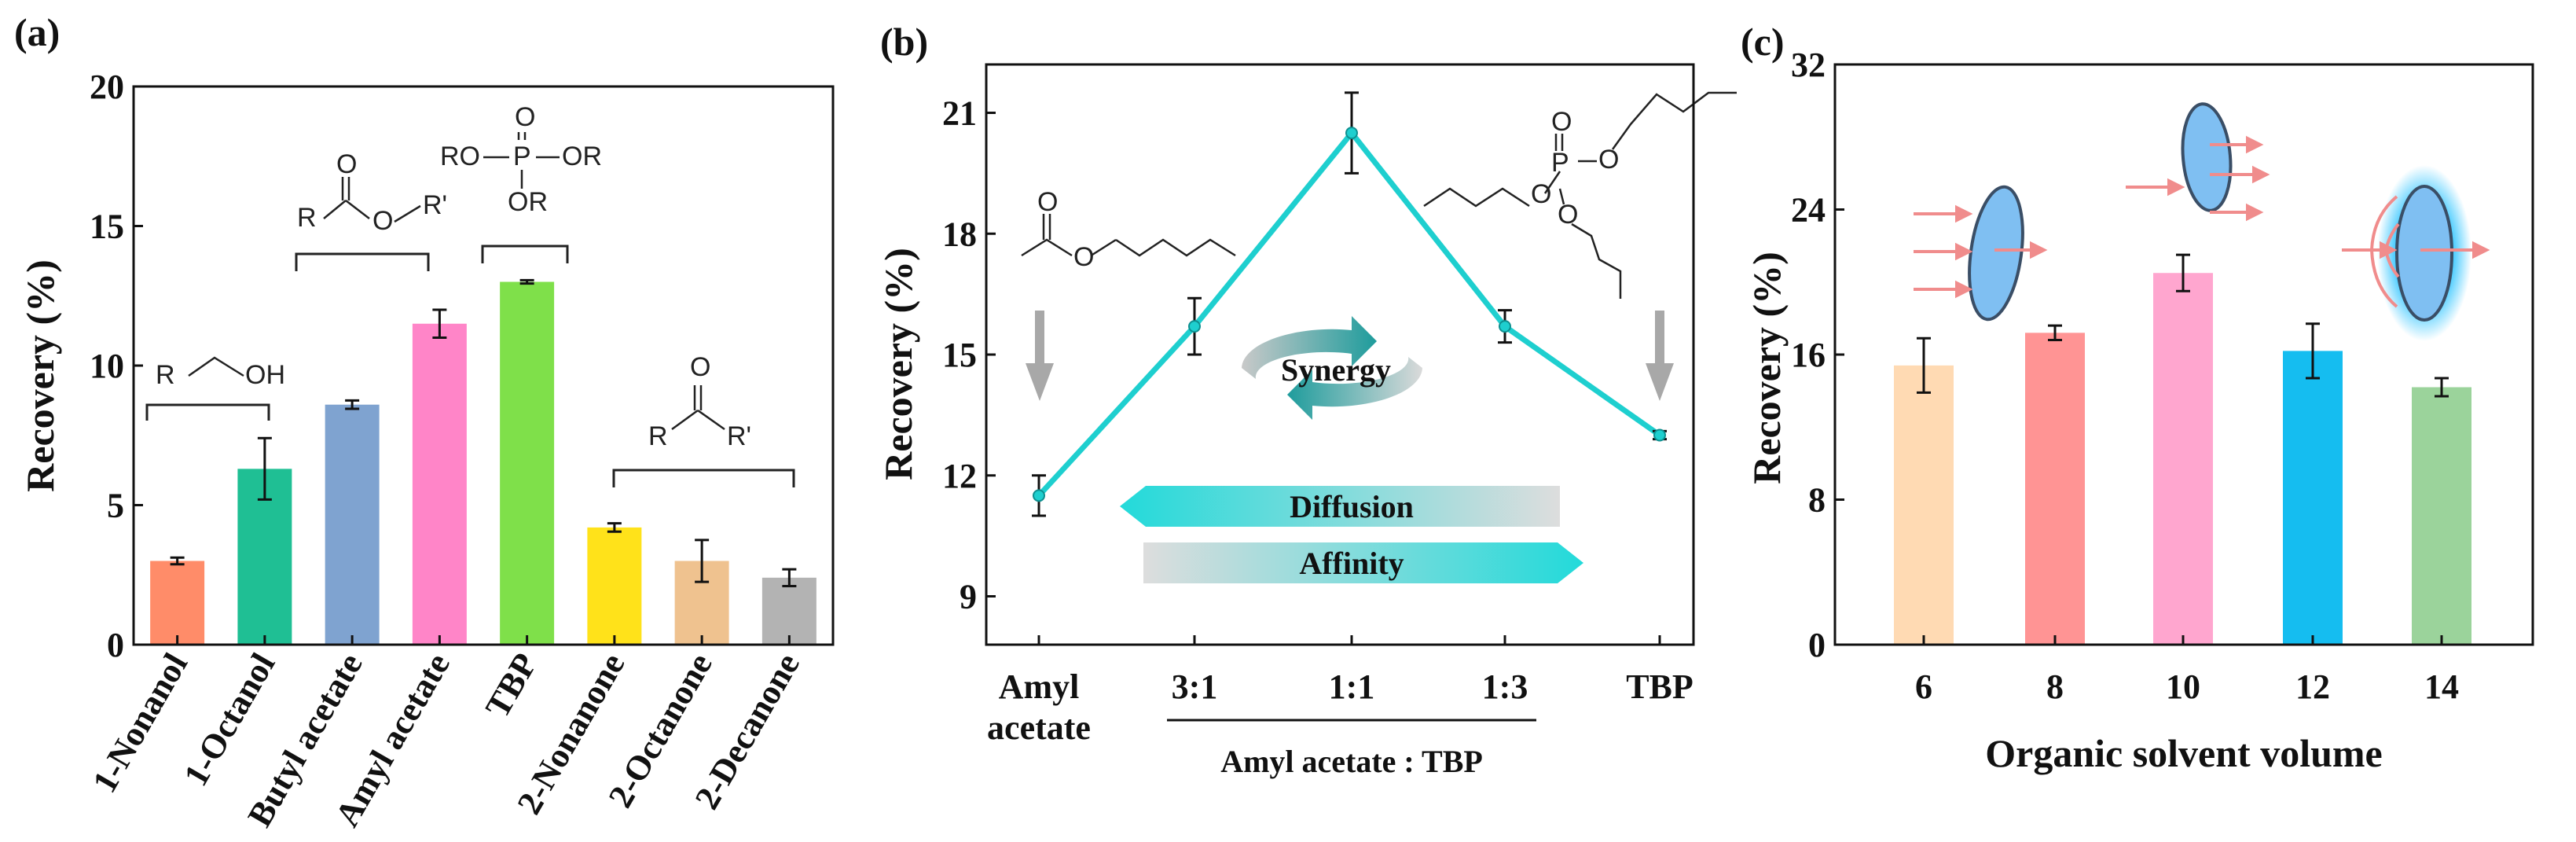 This screenshot has height=842, width=2576. What do you see at coordinates (115, 506) in the screenshot?
I see `y-tick-label: 5` at bounding box center [115, 506].